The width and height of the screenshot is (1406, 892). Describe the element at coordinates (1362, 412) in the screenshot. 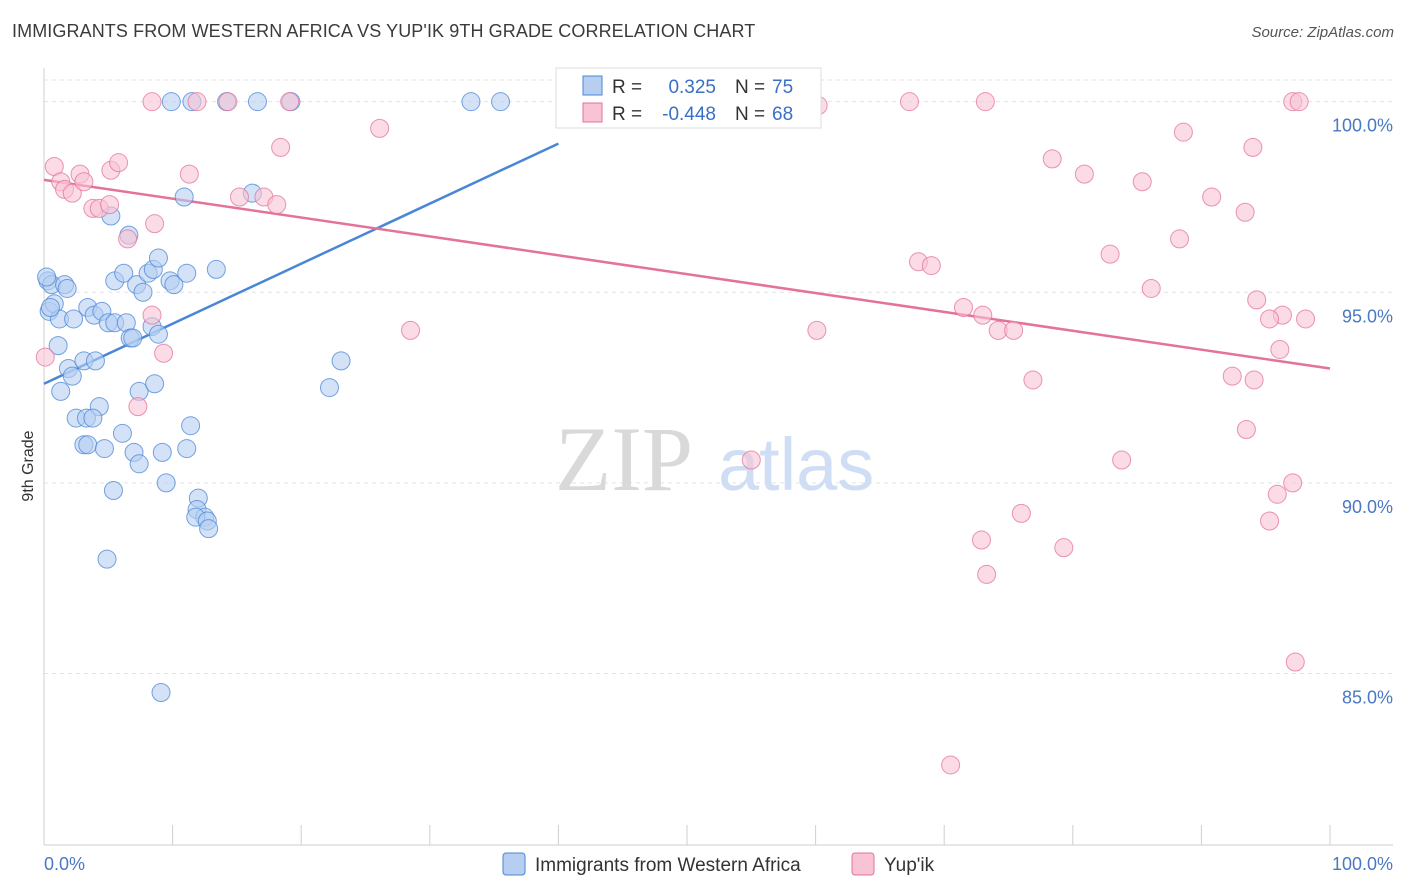

I see `y-tick-labels: 85.0% 90.0% 95.0% 100.0%` at that location.